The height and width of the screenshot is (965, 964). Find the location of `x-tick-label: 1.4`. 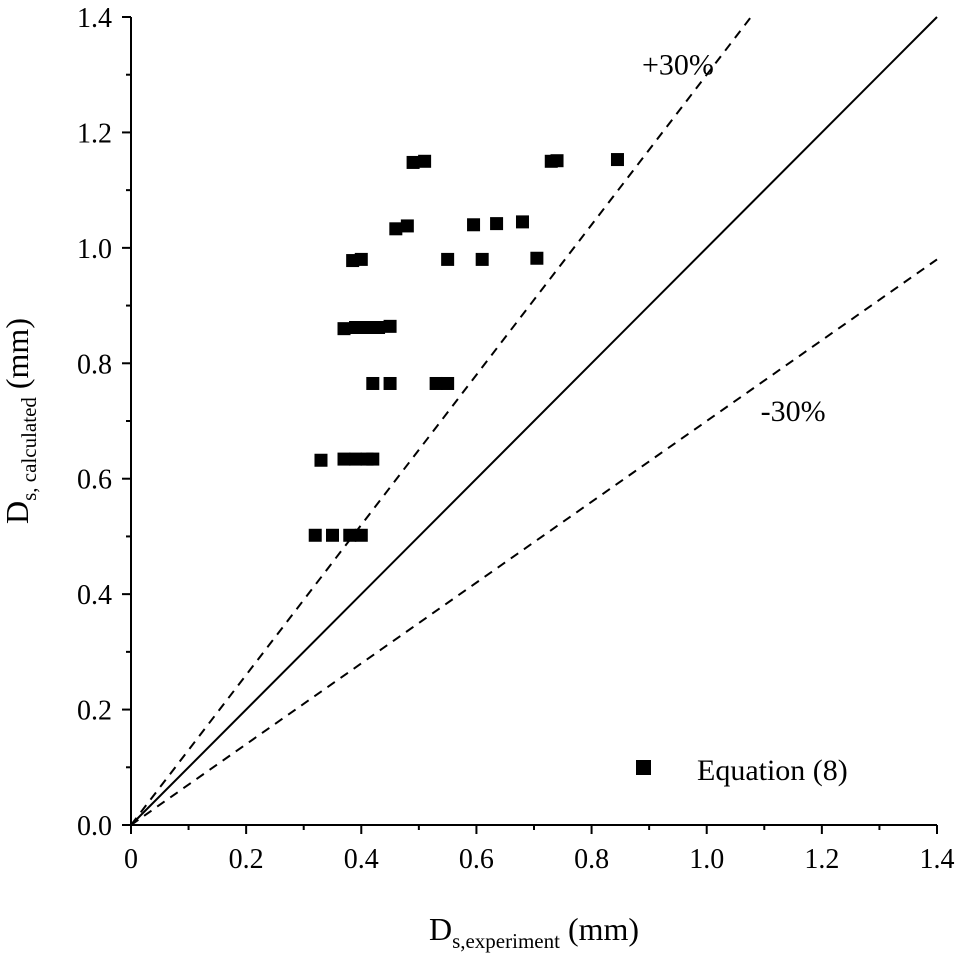

x-tick-label: 1.4 is located at coordinates (937, 859).